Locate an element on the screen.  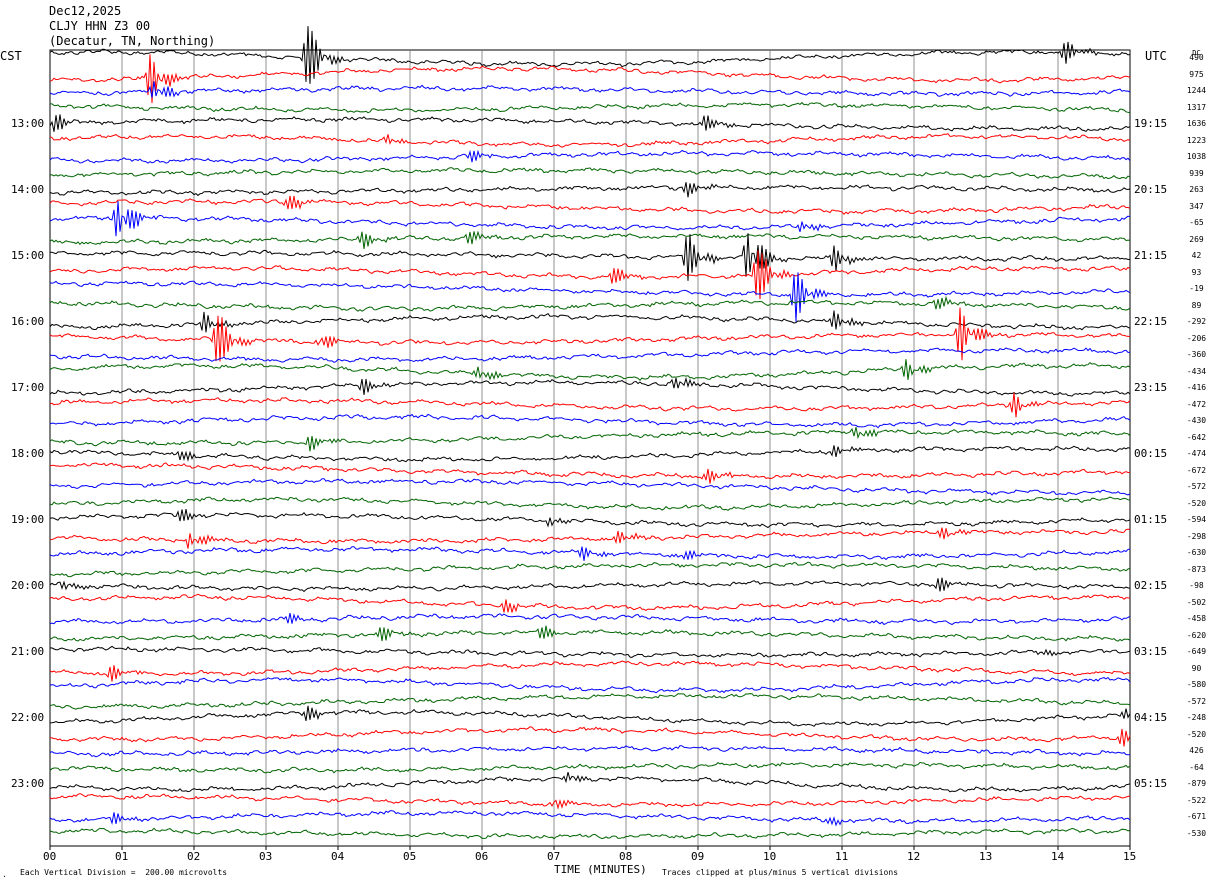
x-tick-label: 10 is located at coordinates (770, 856).